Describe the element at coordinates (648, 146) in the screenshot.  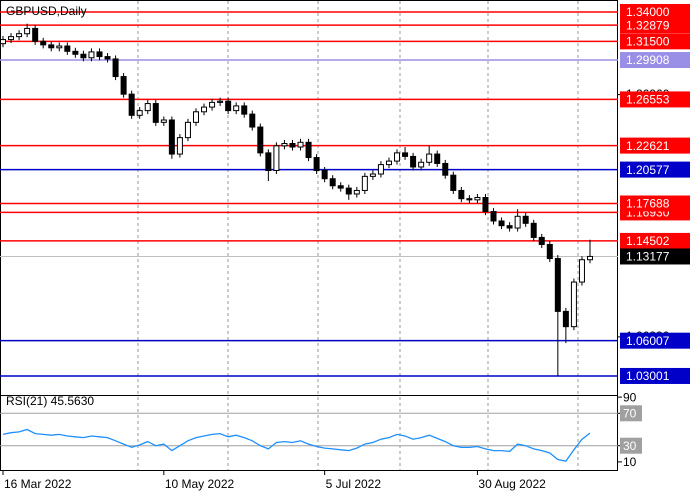
I see `level-label: 1.22621` at that location.